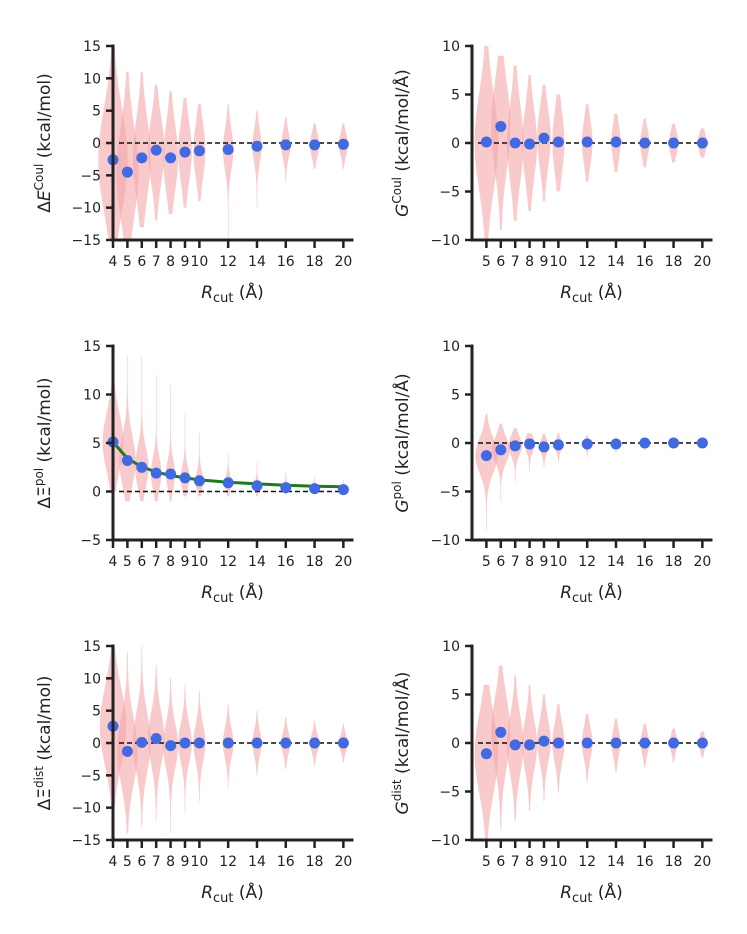 This screenshot has height=934, width=747. Describe the element at coordinates (616, 862) in the screenshot. I see `chart-G-dist-xtick-label: 14` at that location.